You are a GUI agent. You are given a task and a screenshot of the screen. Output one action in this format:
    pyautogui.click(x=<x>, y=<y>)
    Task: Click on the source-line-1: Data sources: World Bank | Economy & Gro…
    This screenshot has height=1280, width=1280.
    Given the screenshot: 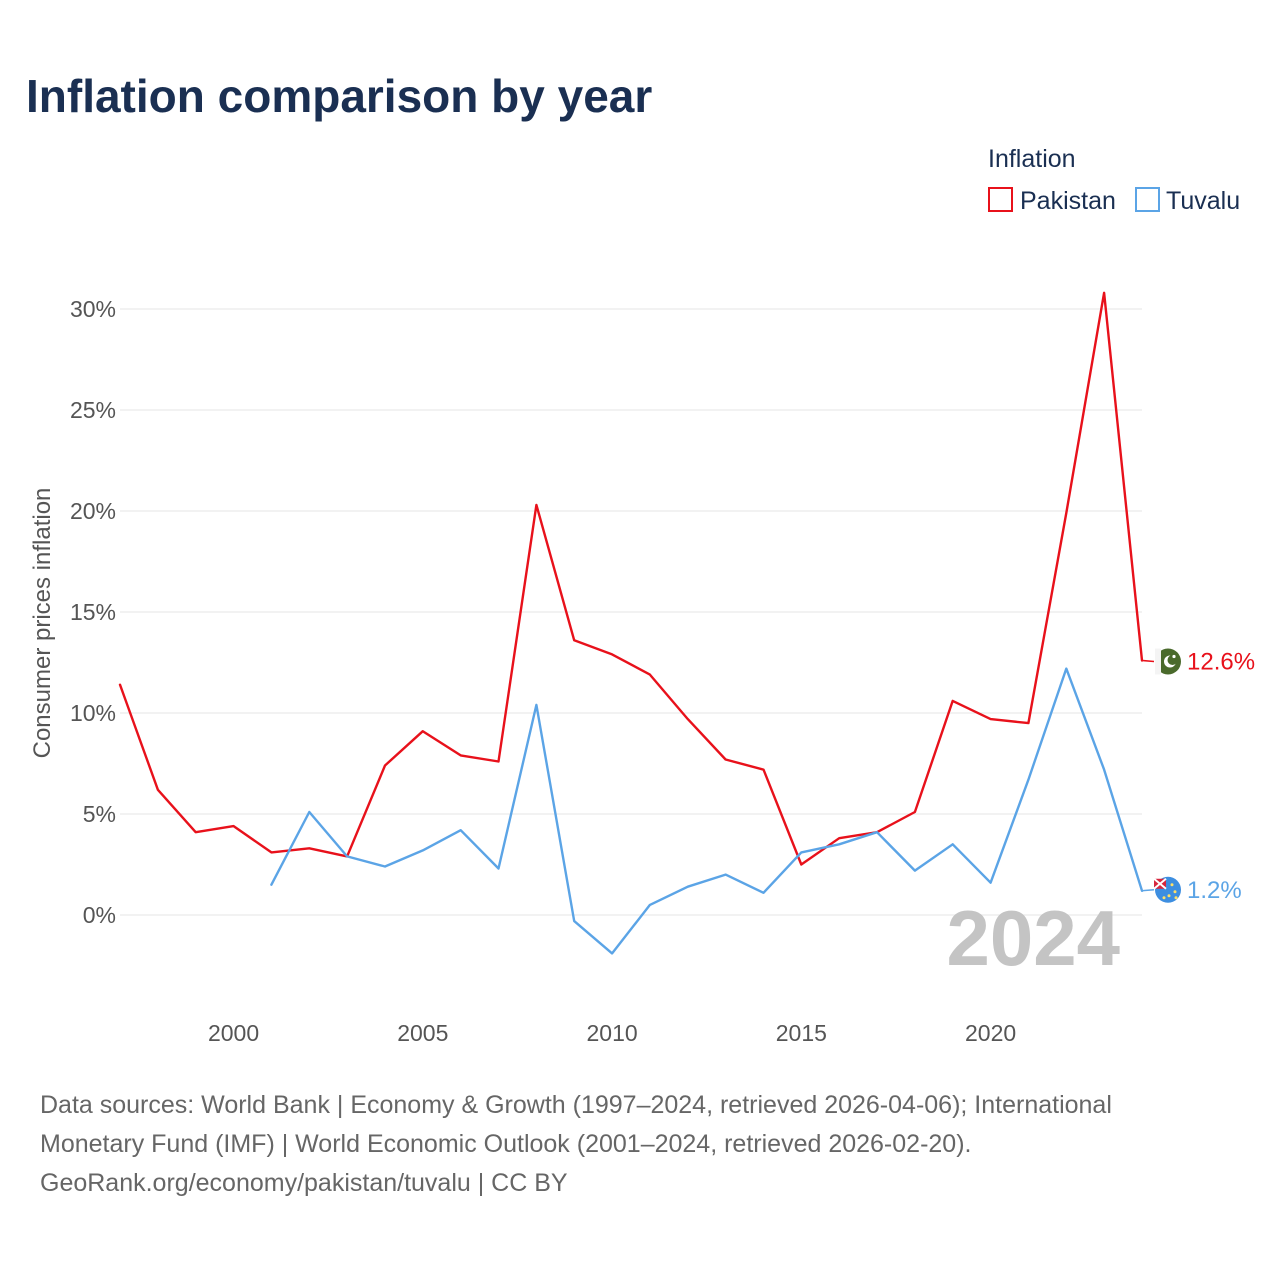 What is the action you would take?
    pyautogui.click(x=576, y=1105)
    